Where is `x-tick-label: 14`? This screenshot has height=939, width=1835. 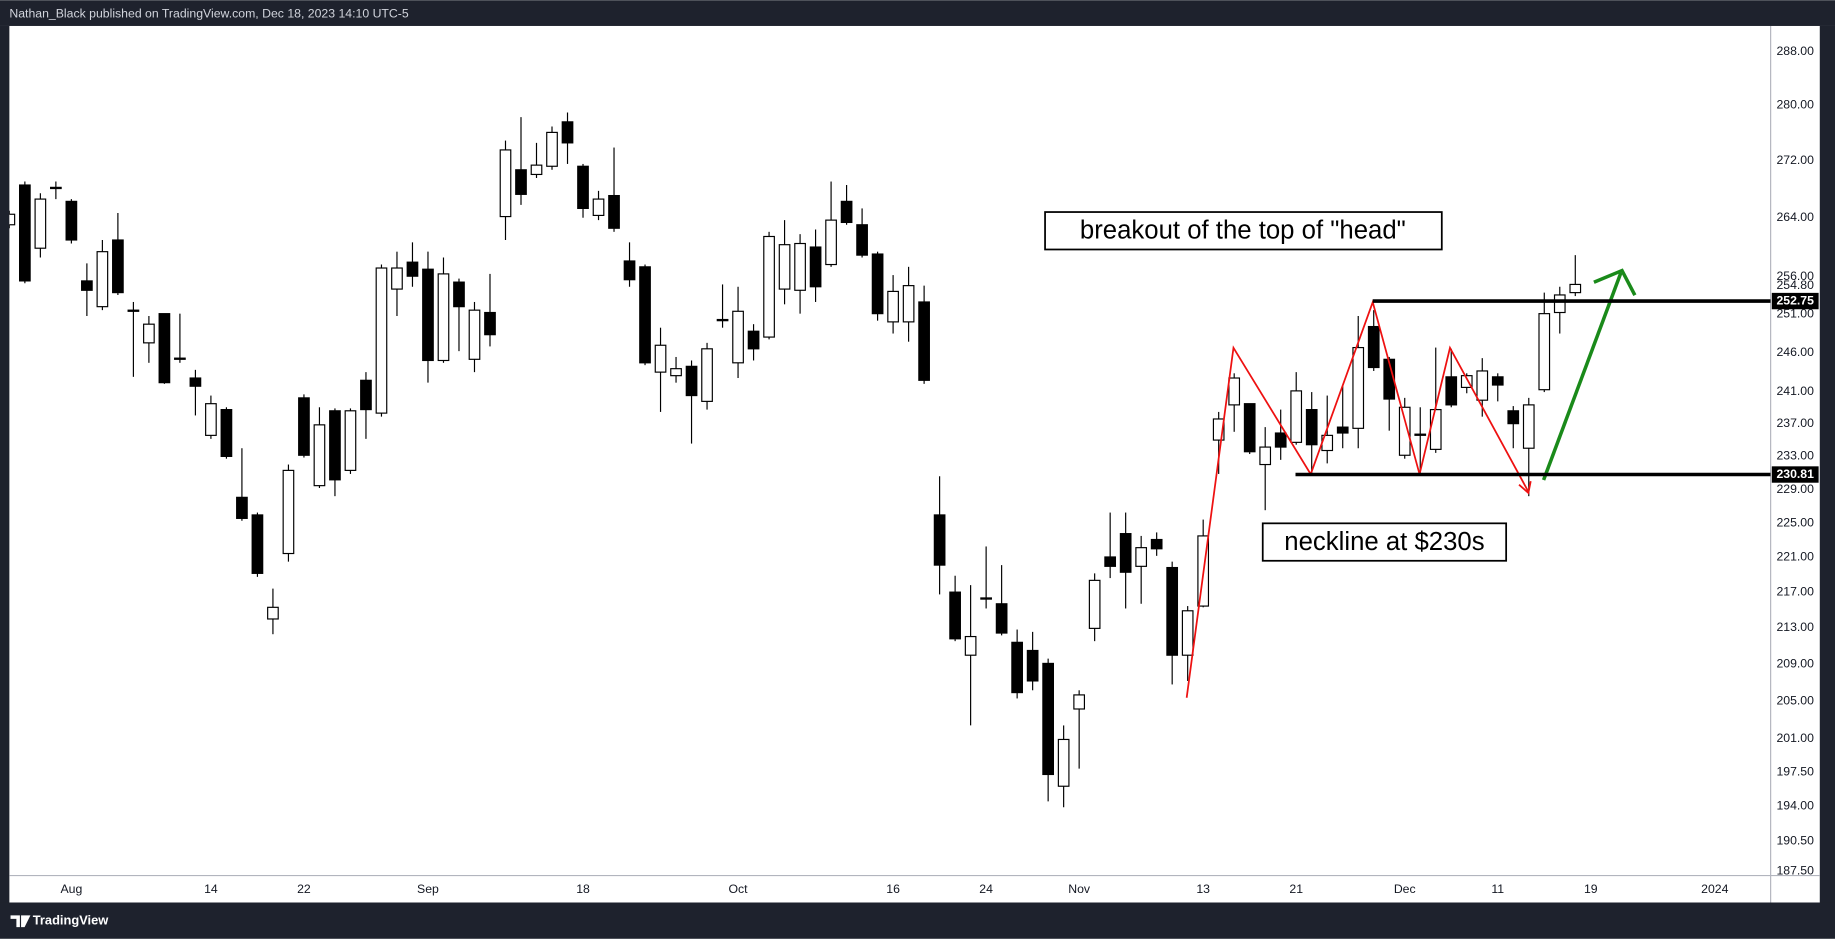
x-tick-label: 14 is located at coordinates (211, 889).